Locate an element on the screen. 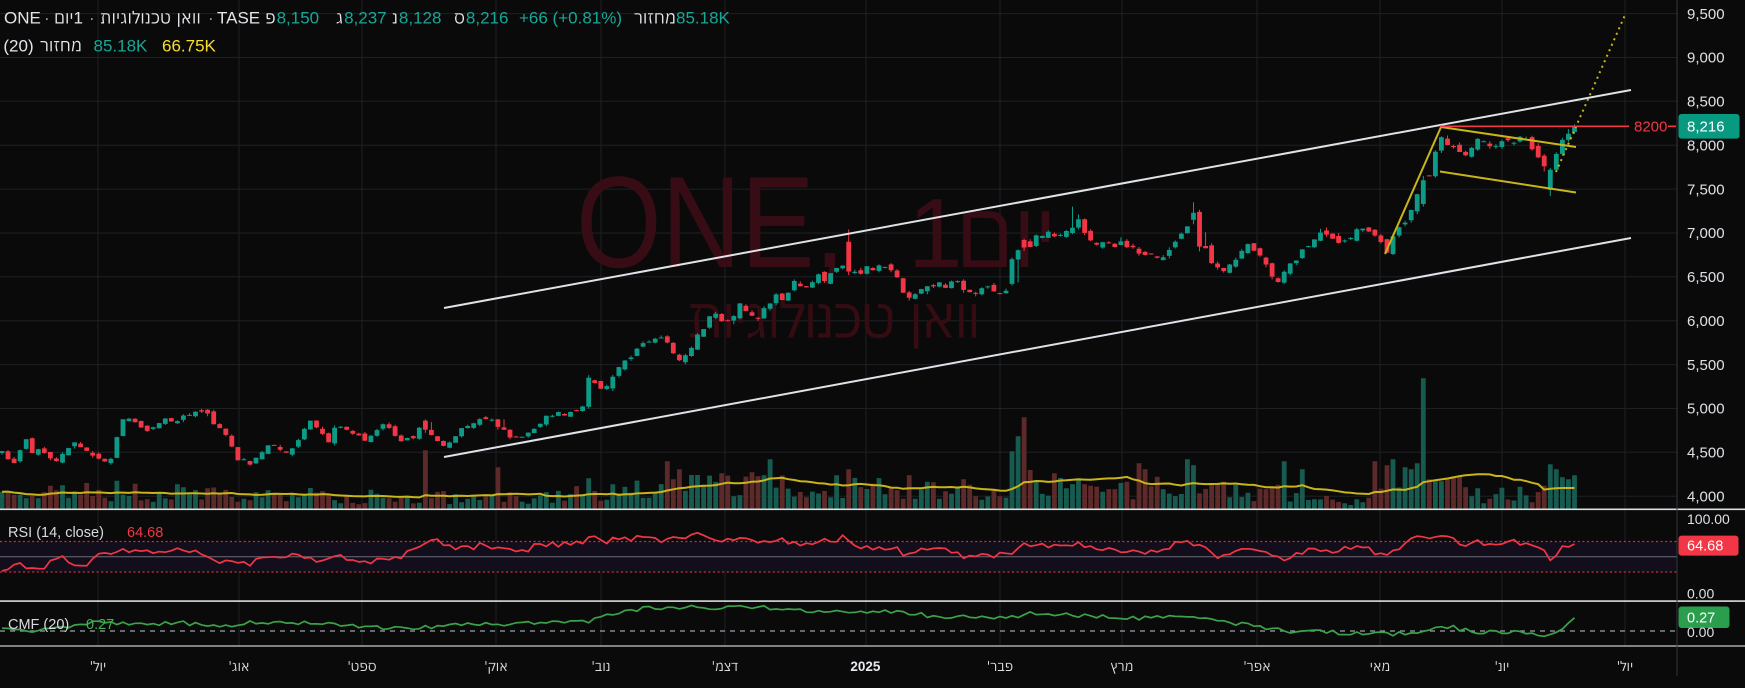 This screenshot has height=688, width=1745. svg-text: 5,000 is located at coordinates (1706, 409).